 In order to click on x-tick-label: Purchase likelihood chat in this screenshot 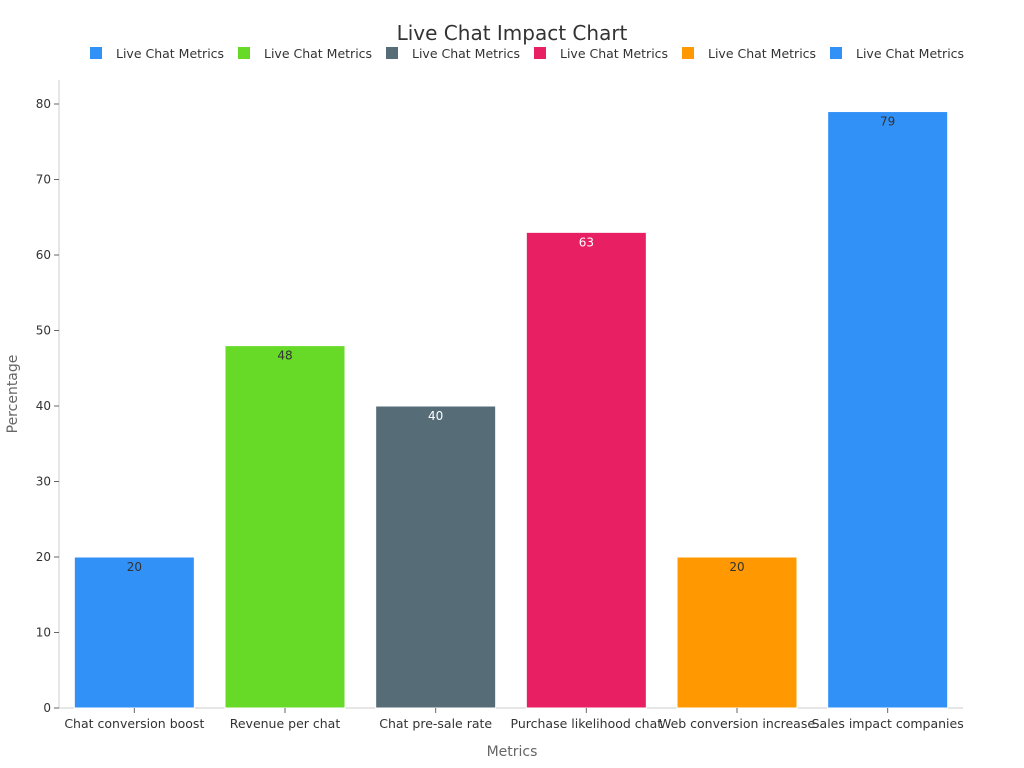, I will do `click(587, 723)`.